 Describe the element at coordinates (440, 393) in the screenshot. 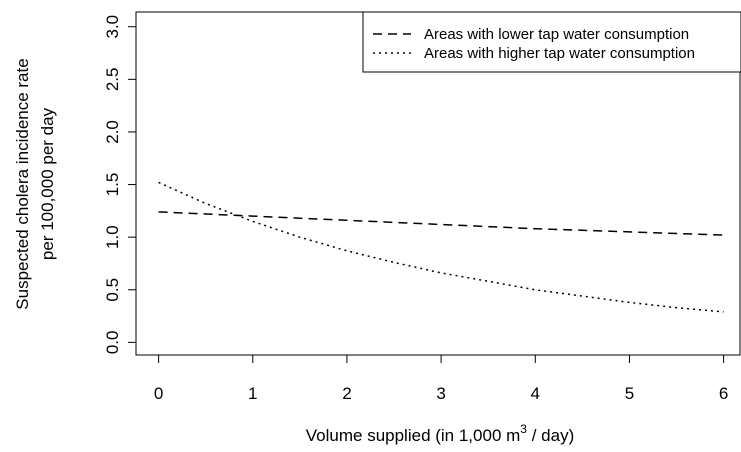

I see `x-tick-label: 3` at that location.